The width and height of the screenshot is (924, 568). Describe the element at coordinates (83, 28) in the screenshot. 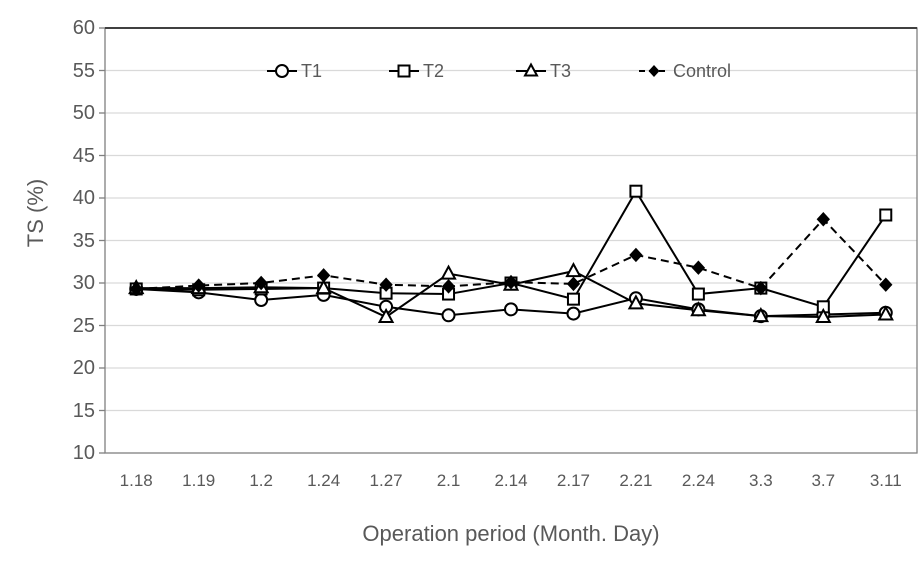

I see `y-tick-label: 60` at that location.